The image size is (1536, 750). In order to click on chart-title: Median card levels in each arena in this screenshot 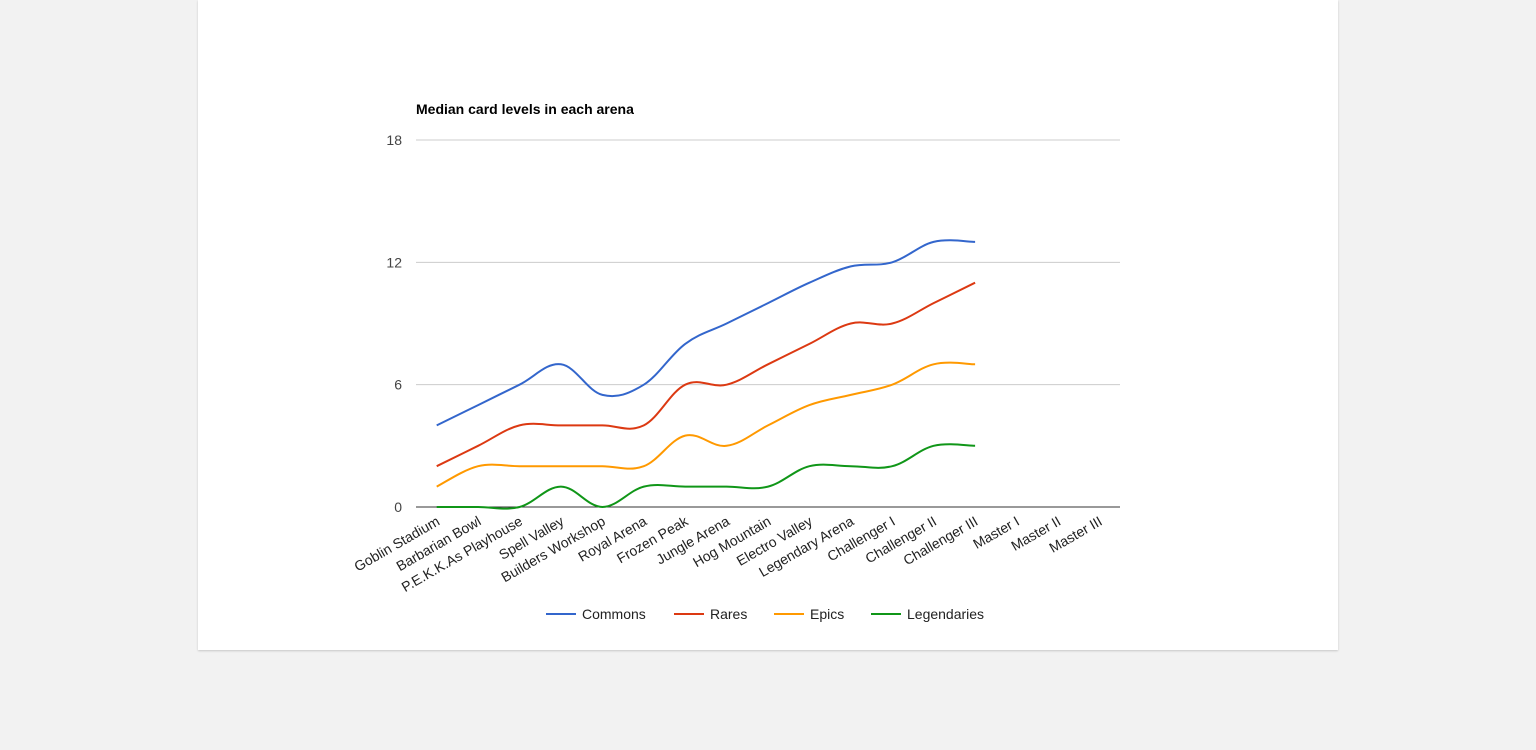, I will do `click(525, 109)`.